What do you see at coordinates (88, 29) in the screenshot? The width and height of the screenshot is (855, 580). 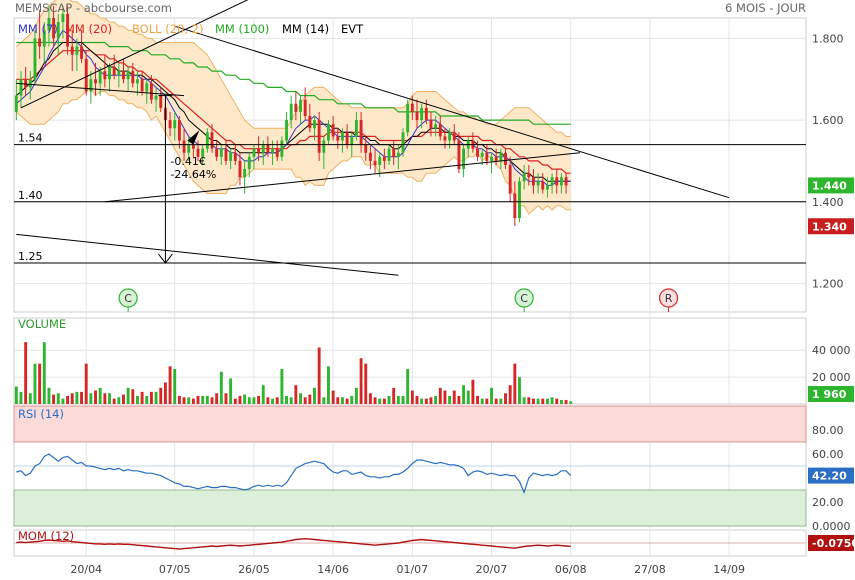 I see `legend-mm20: MM (20)` at bounding box center [88, 29].